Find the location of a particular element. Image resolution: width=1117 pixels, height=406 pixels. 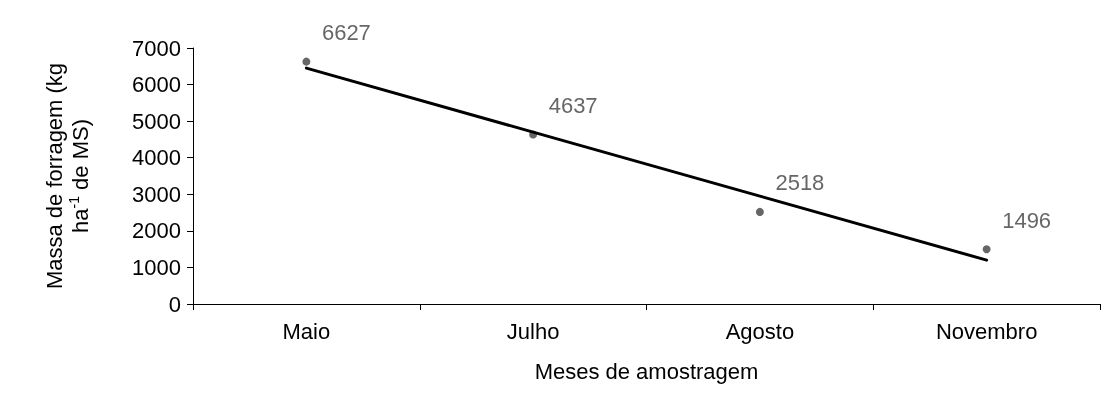

data-label: 4637 is located at coordinates (573, 105).